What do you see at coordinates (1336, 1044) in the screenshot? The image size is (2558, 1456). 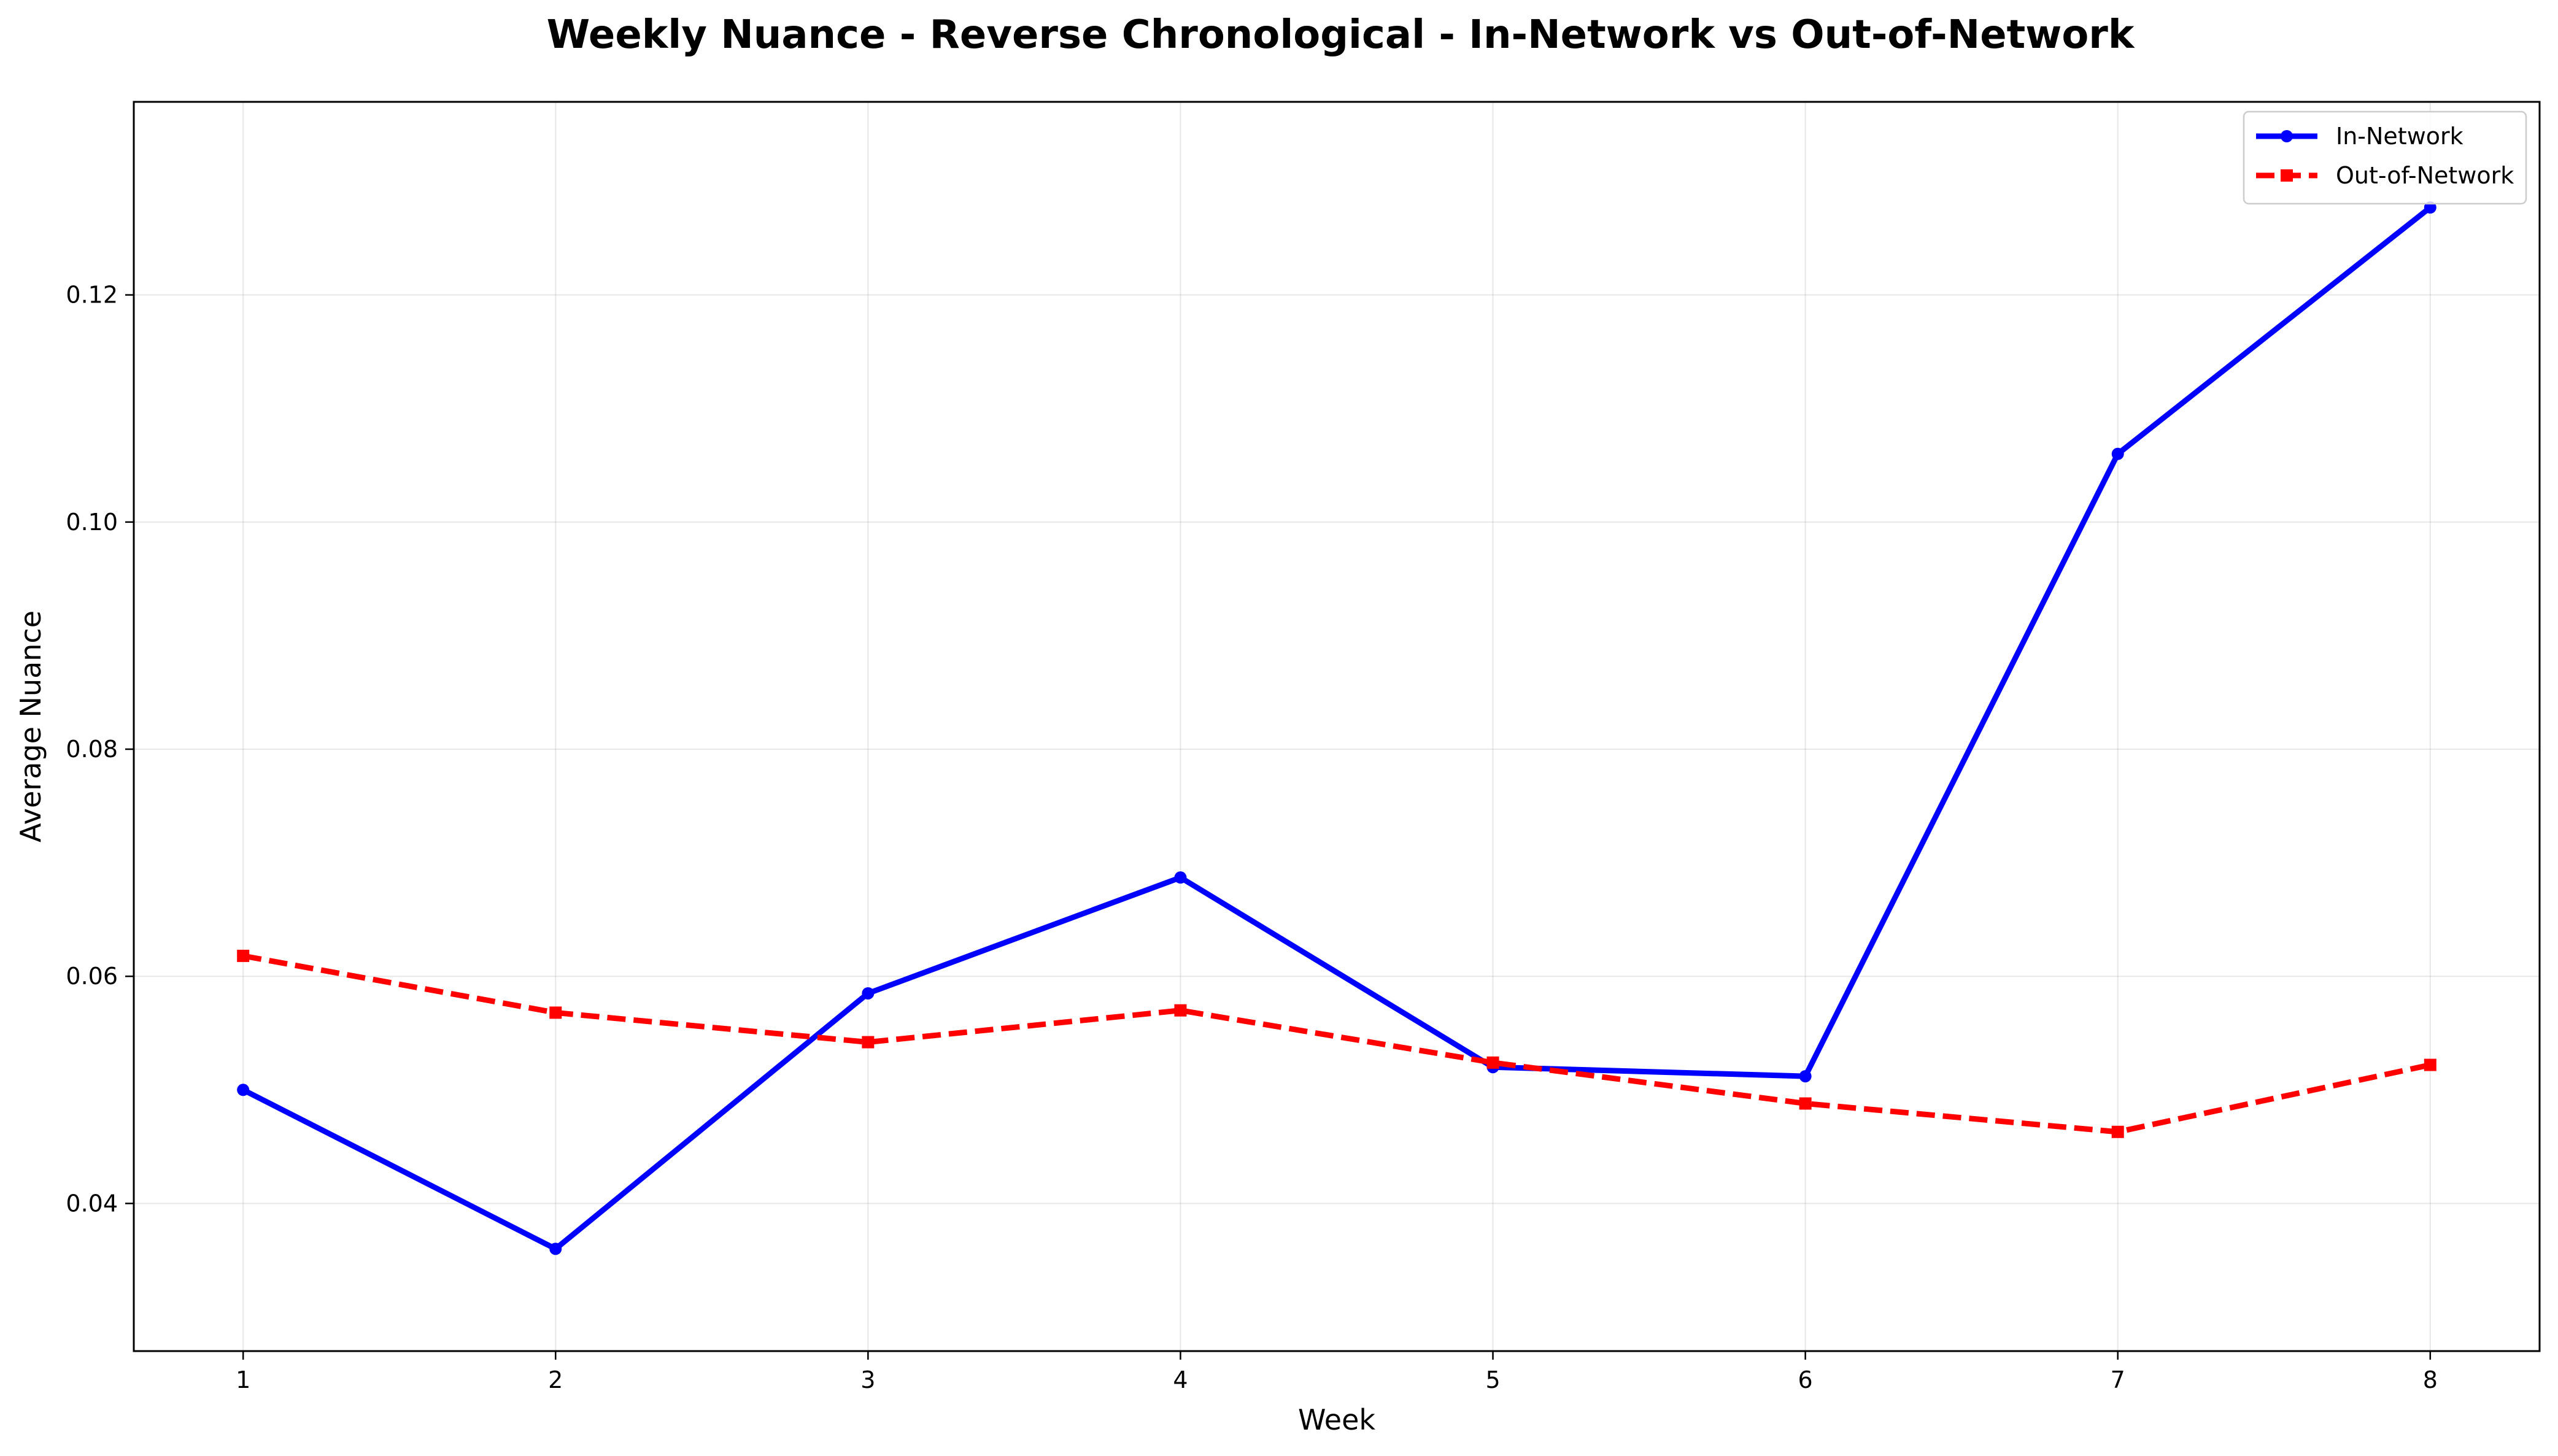 I see `out-of-network-series-line` at bounding box center [1336, 1044].